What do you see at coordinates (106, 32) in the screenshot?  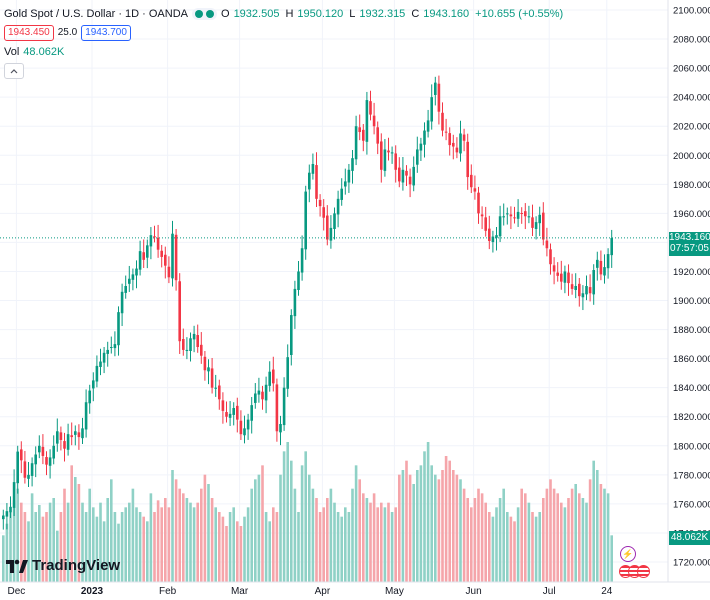 I see `buy-button: 1943.700` at bounding box center [106, 32].